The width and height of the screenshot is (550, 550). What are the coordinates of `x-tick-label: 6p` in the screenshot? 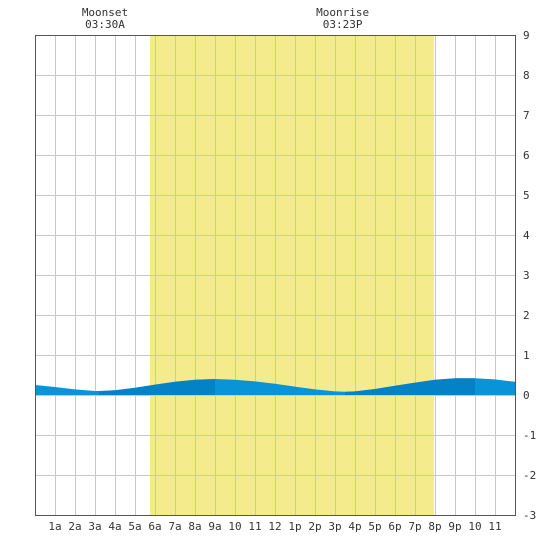 It's located at (394, 526).